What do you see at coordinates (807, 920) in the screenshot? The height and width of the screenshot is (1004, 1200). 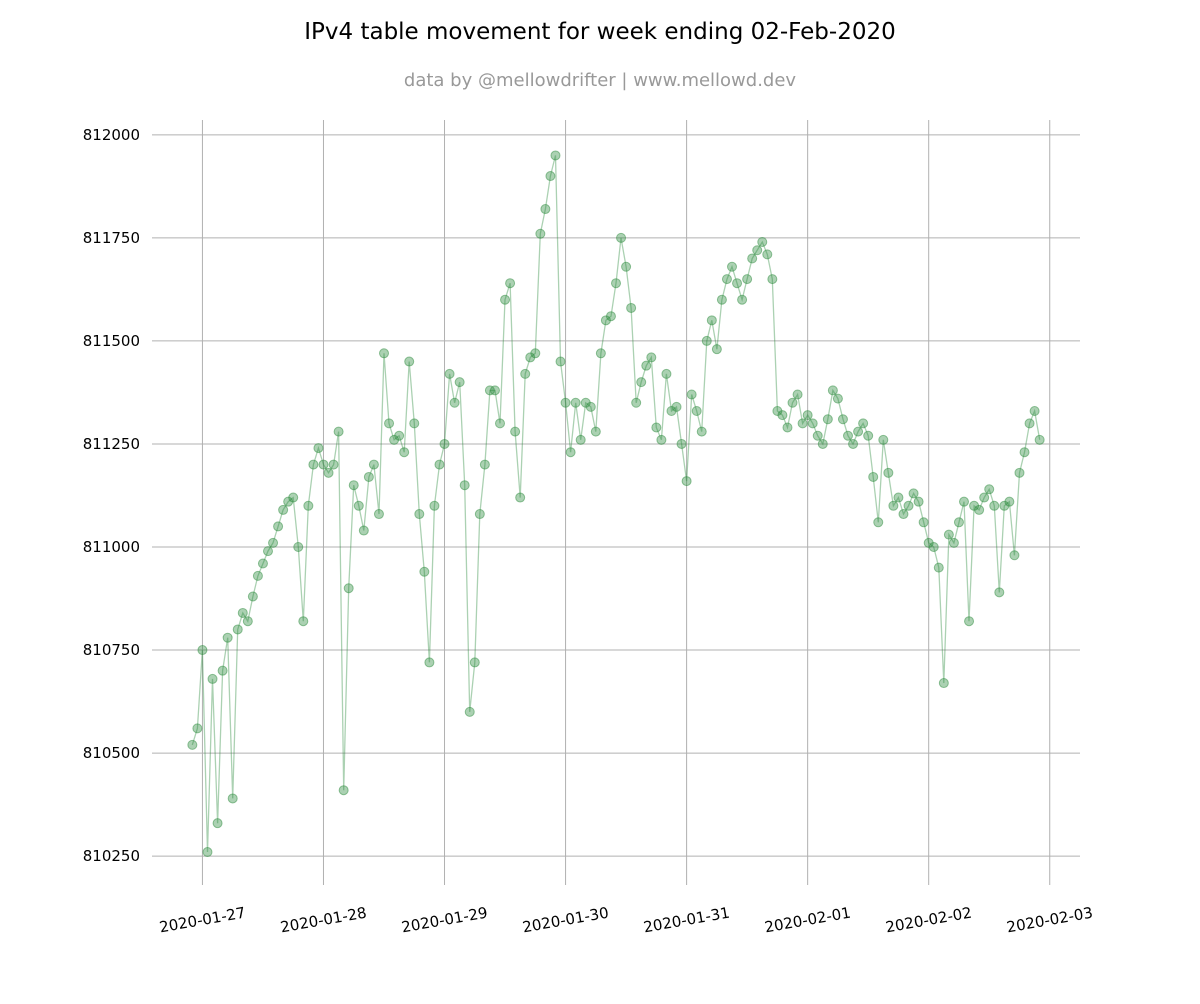 I see `x-tick-label: 2020-02-01` at bounding box center [807, 920].